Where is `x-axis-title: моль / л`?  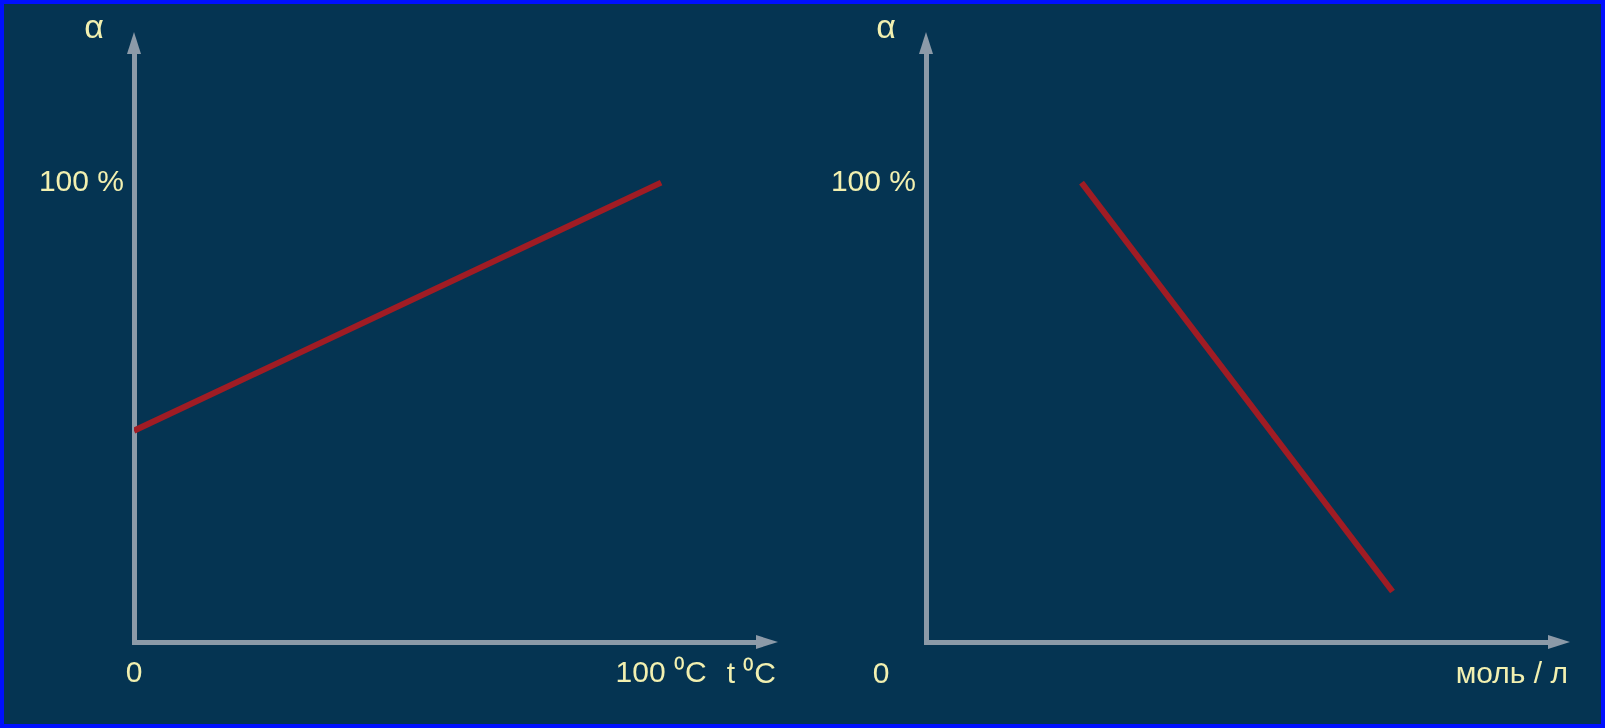
x-axis-title: моль / л is located at coordinates (1511, 673).